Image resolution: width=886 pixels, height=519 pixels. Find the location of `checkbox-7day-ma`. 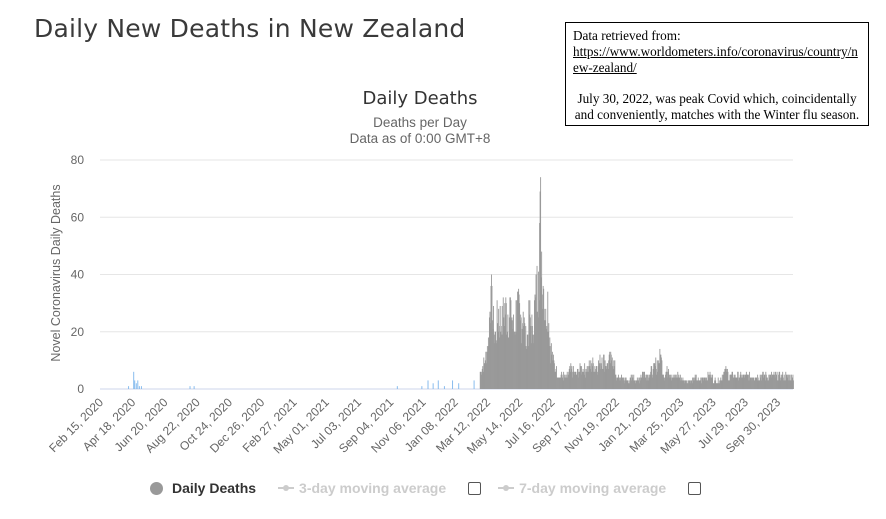

checkbox-7day-ma is located at coordinates (695, 488).